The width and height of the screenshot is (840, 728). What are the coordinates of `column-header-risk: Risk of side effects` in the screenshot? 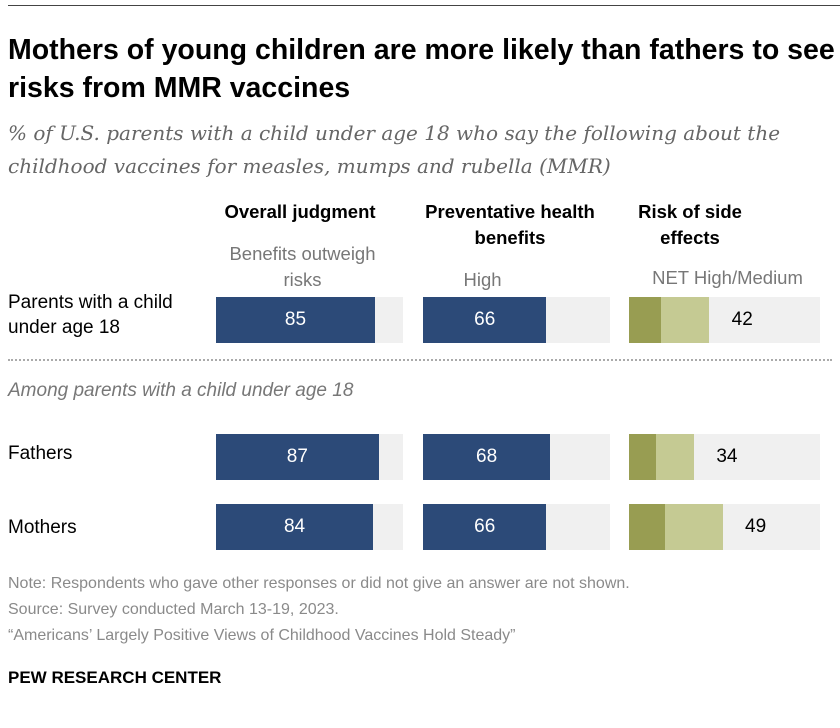 It's located at (690, 224).